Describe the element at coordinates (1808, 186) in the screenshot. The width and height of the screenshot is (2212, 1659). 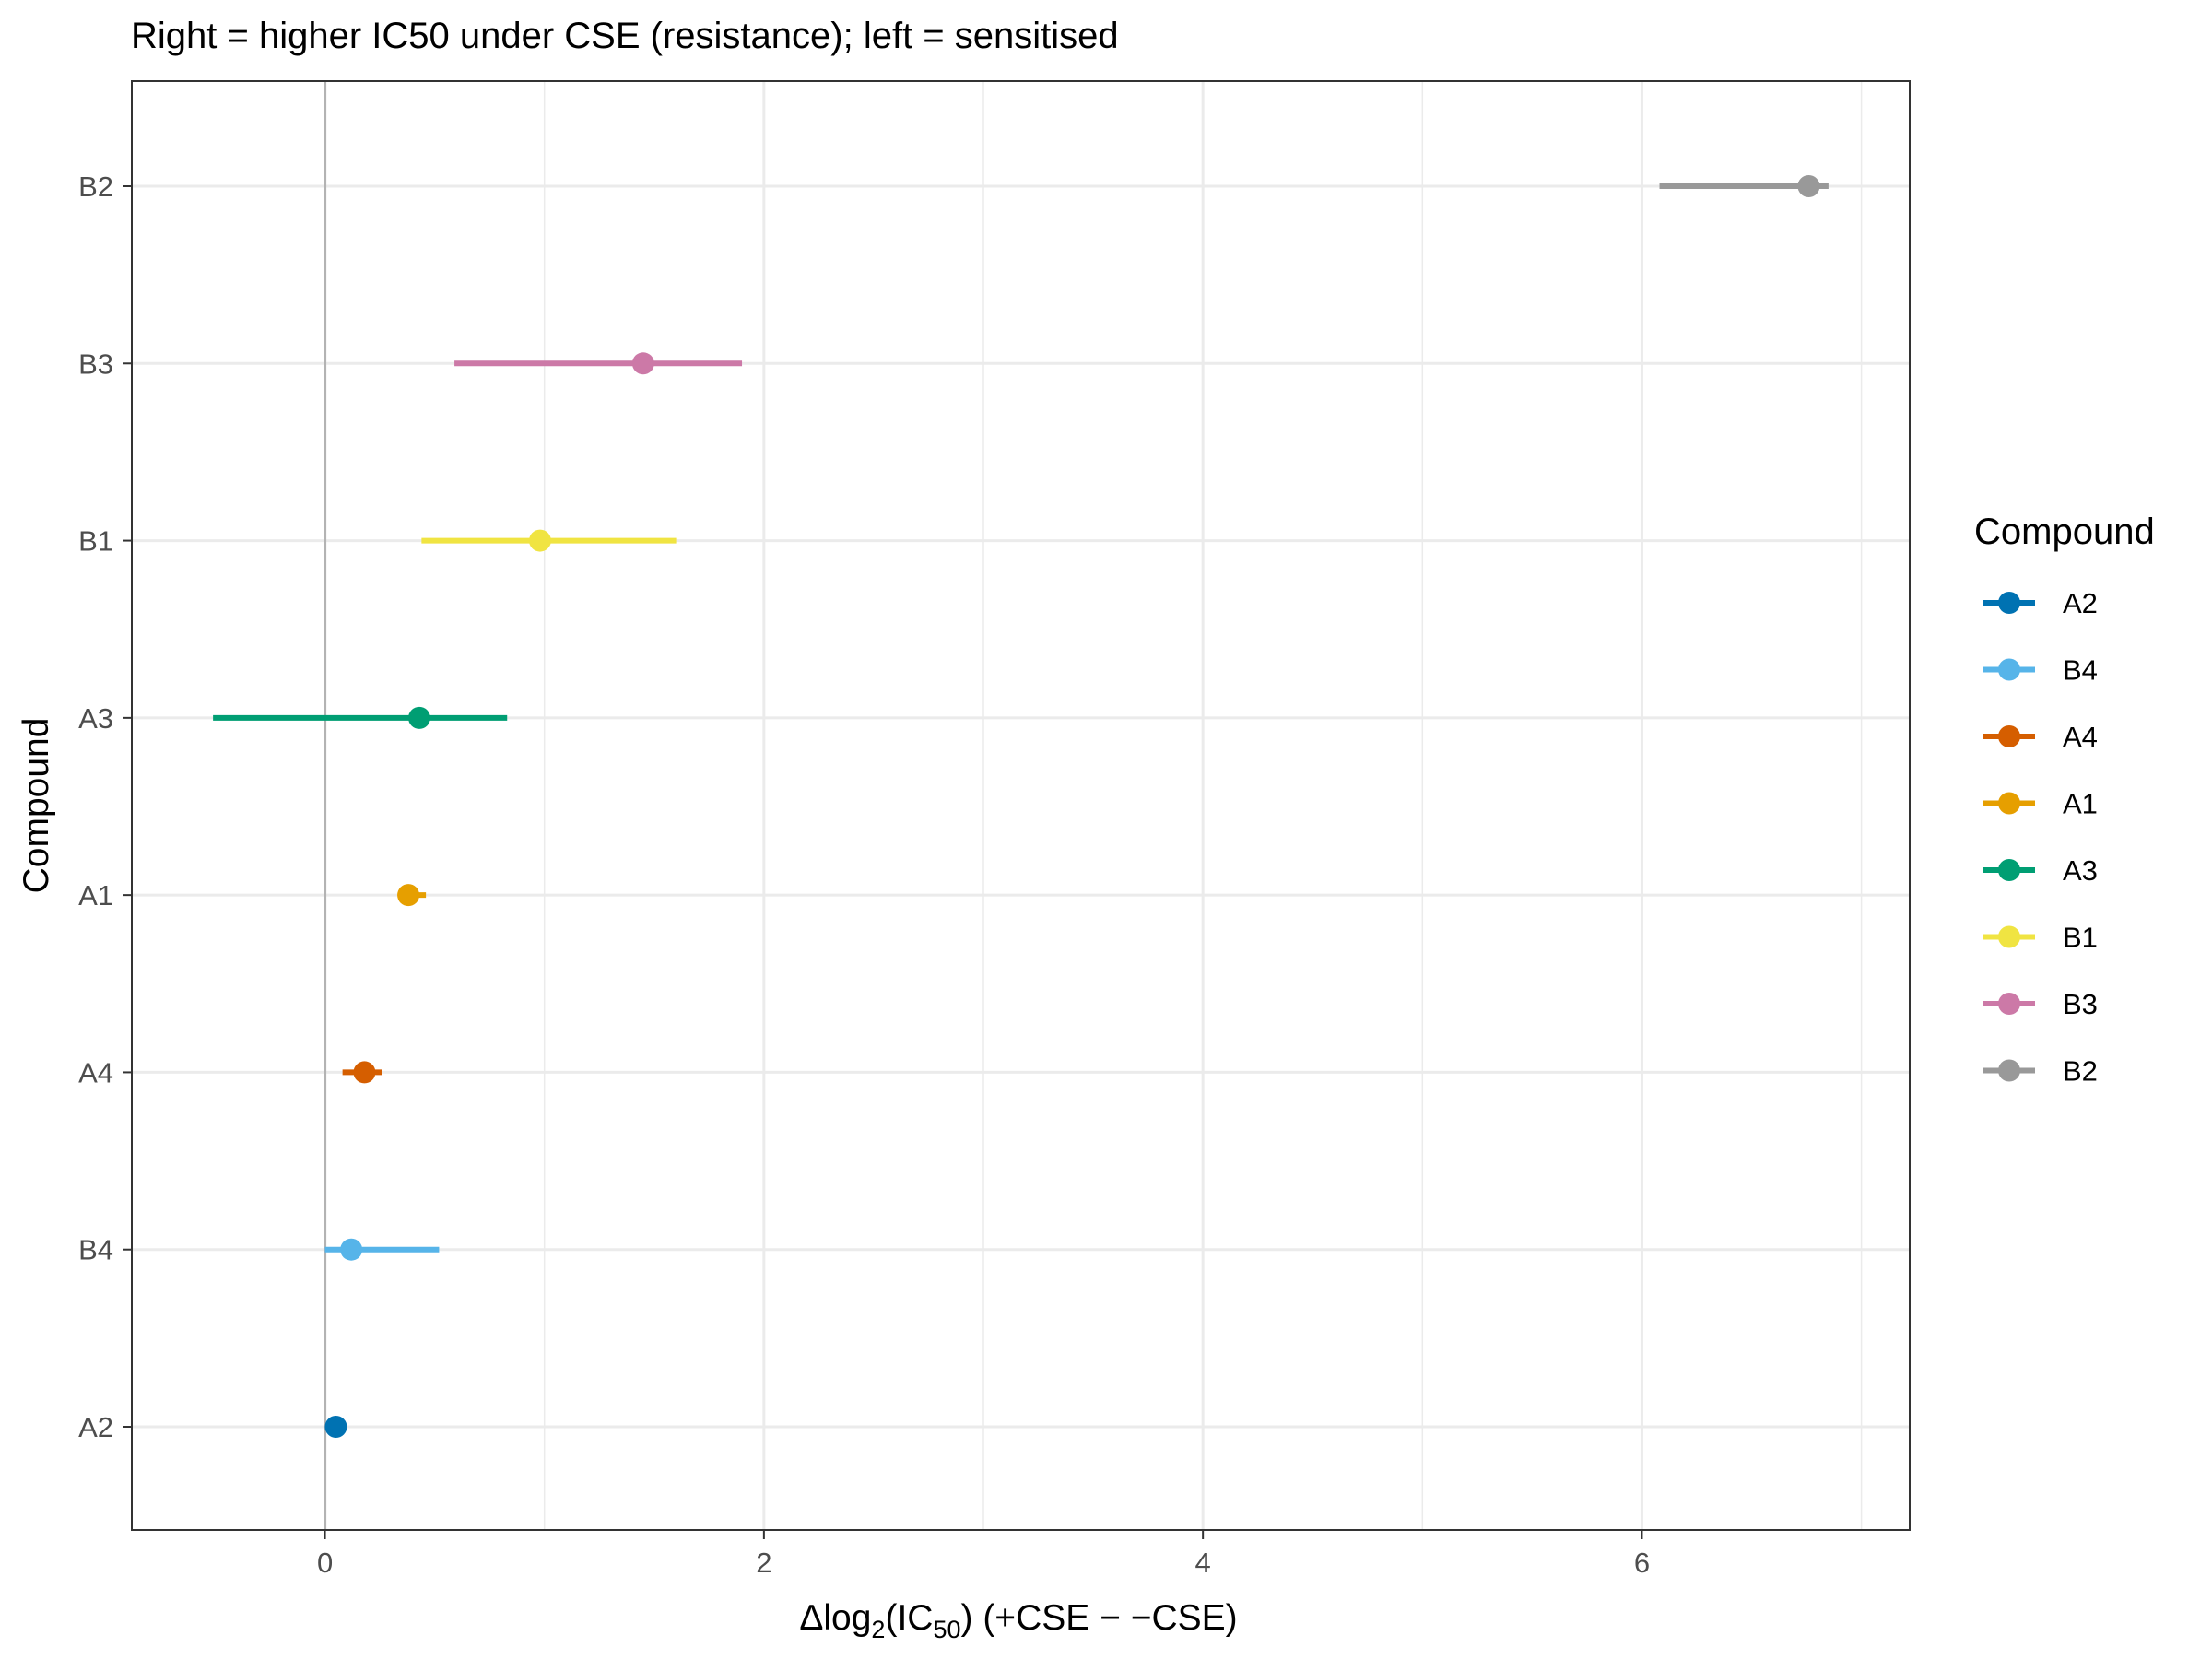
I see `point-b2` at that location.